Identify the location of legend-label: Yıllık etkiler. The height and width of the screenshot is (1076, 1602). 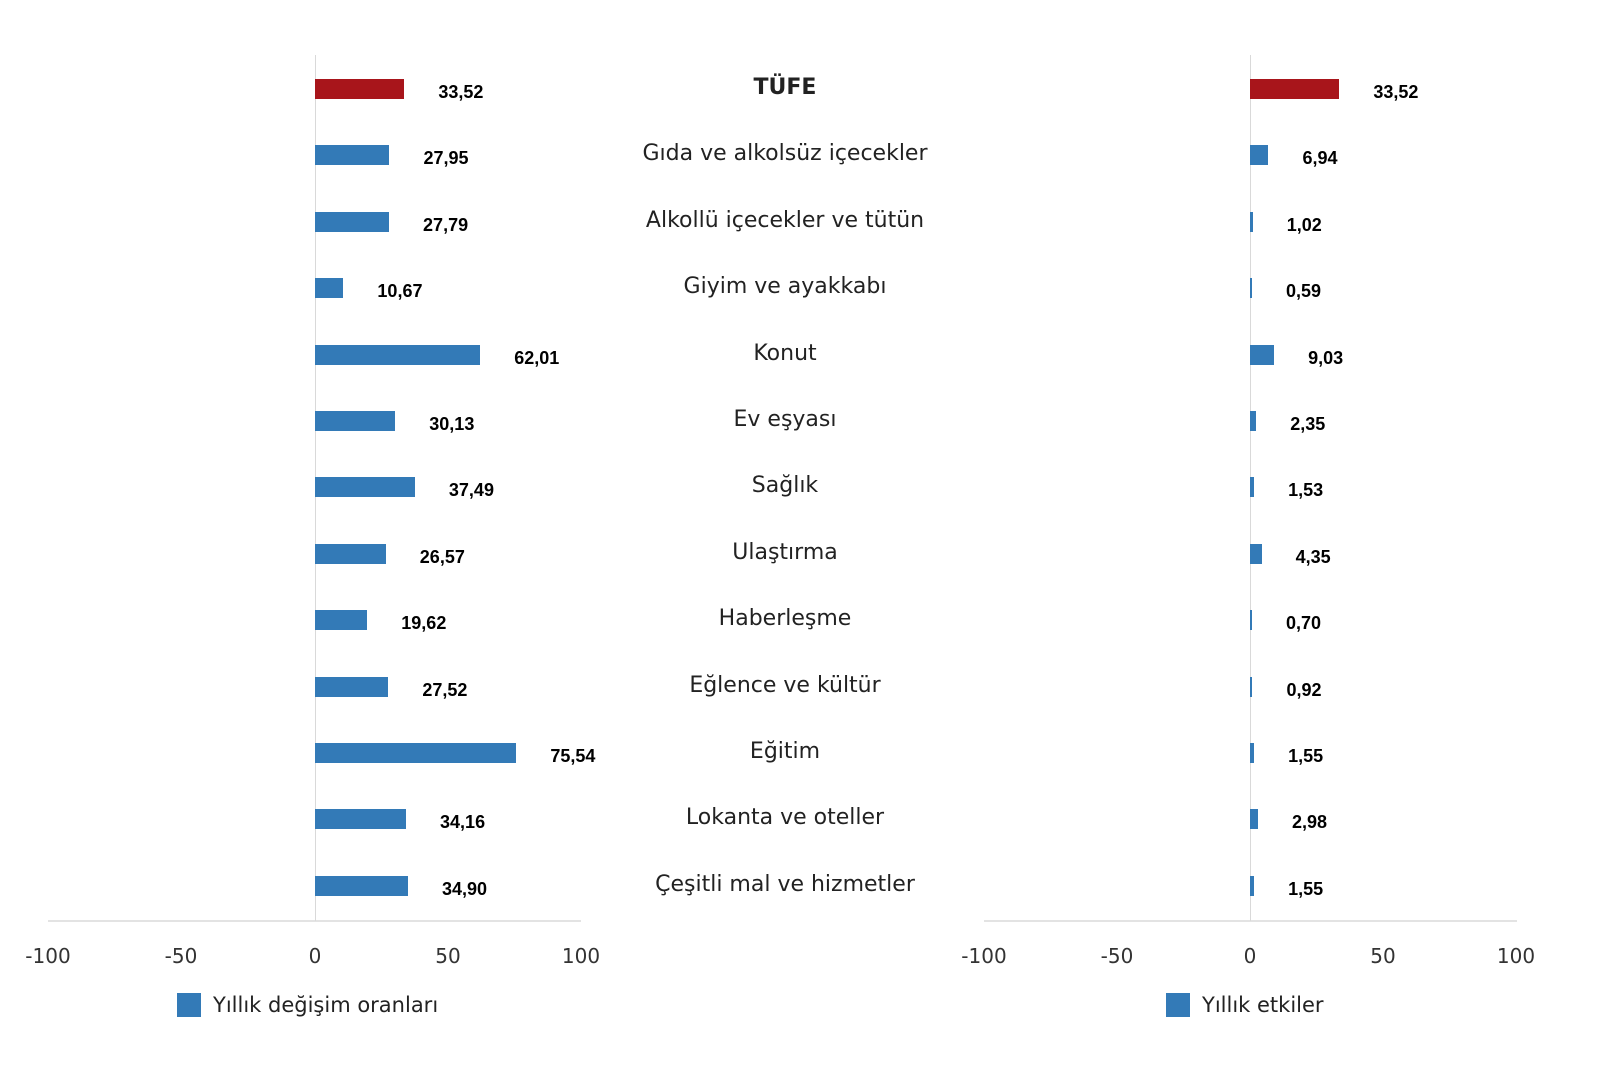
(1263, 1005).